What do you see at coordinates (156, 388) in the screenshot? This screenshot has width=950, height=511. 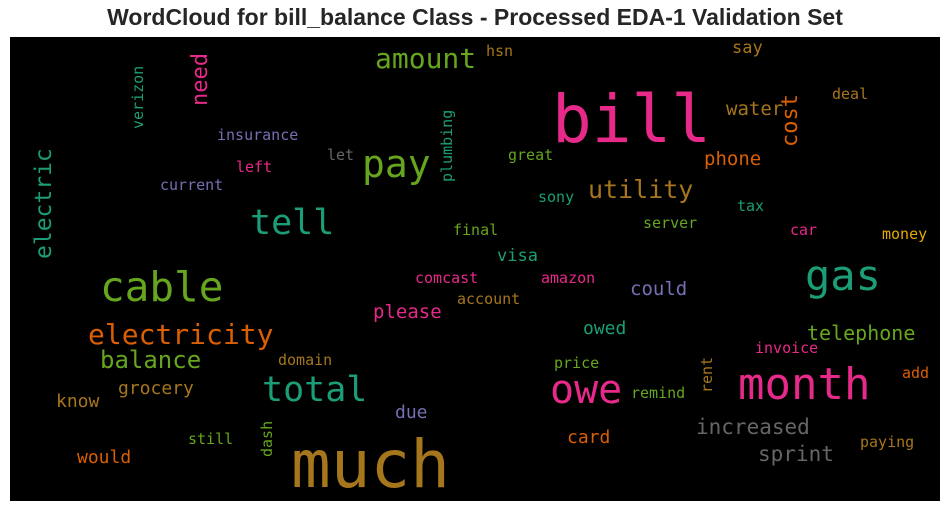 I see `word-grocery: grocery` at bounding box center [156, 388].